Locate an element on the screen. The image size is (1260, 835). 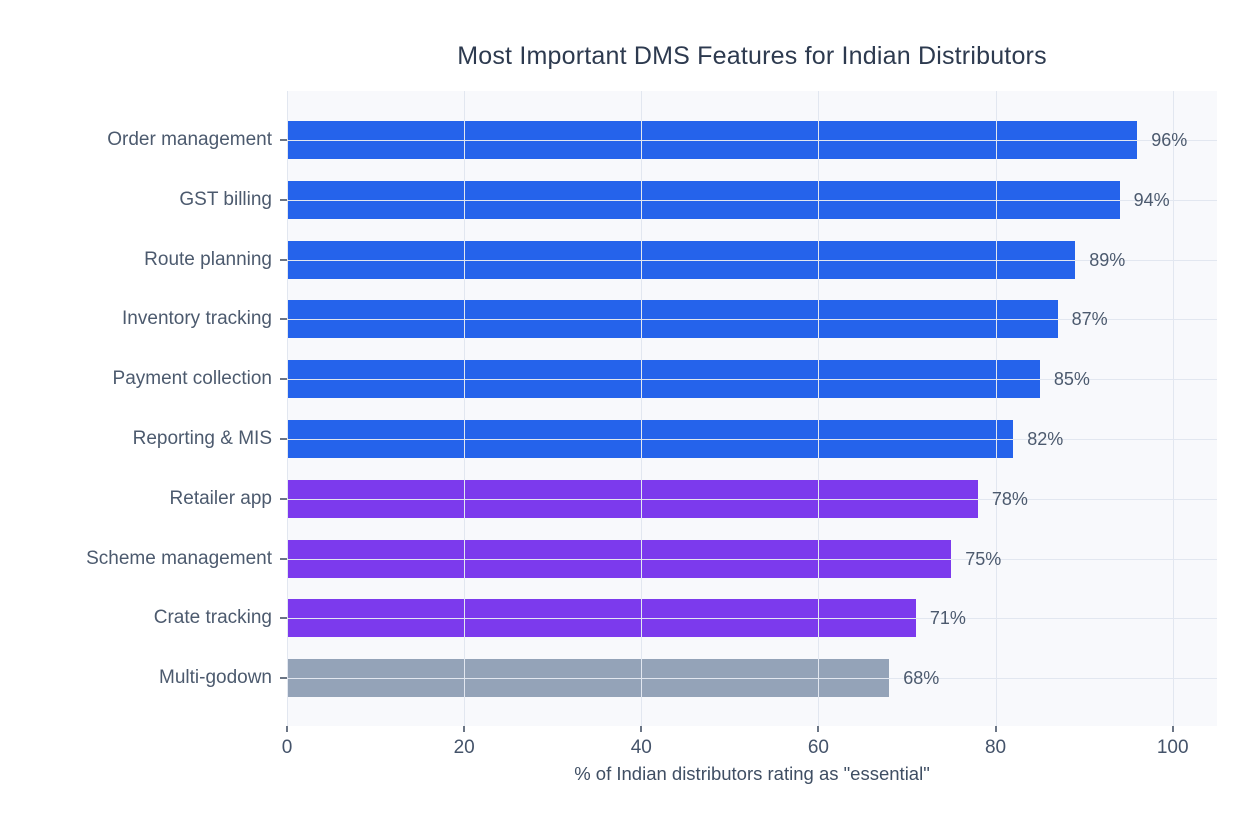
bar-value-label: 75% is located at coordinates (983, 558).